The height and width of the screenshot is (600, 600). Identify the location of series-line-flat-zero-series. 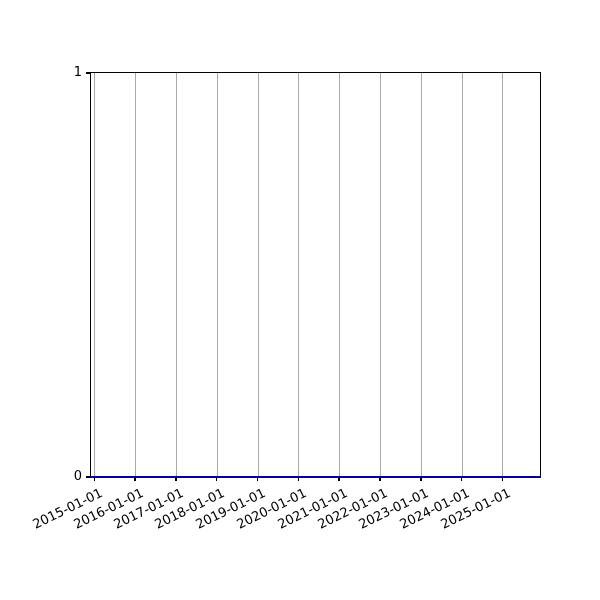
(315, 477).